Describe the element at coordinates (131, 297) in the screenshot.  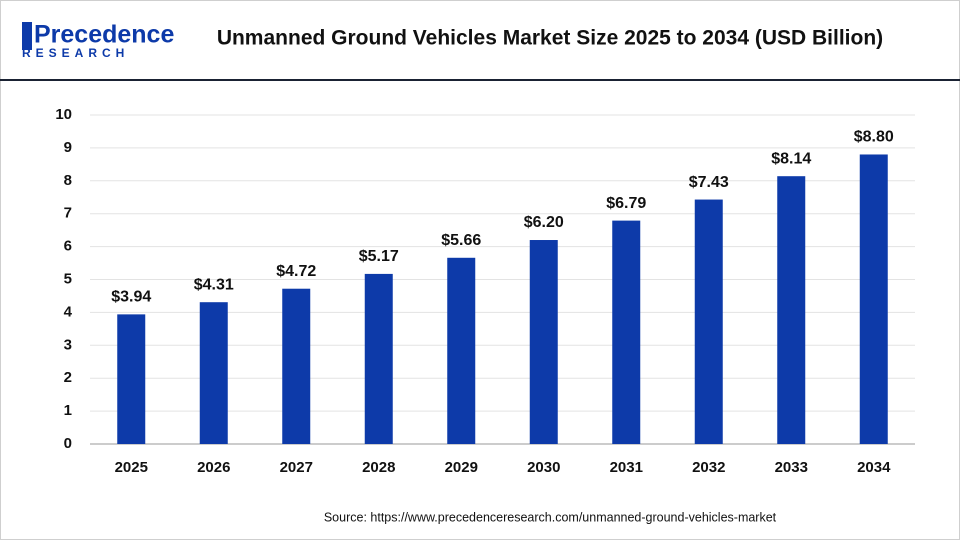
I see `value-label: $3.94` at that location.